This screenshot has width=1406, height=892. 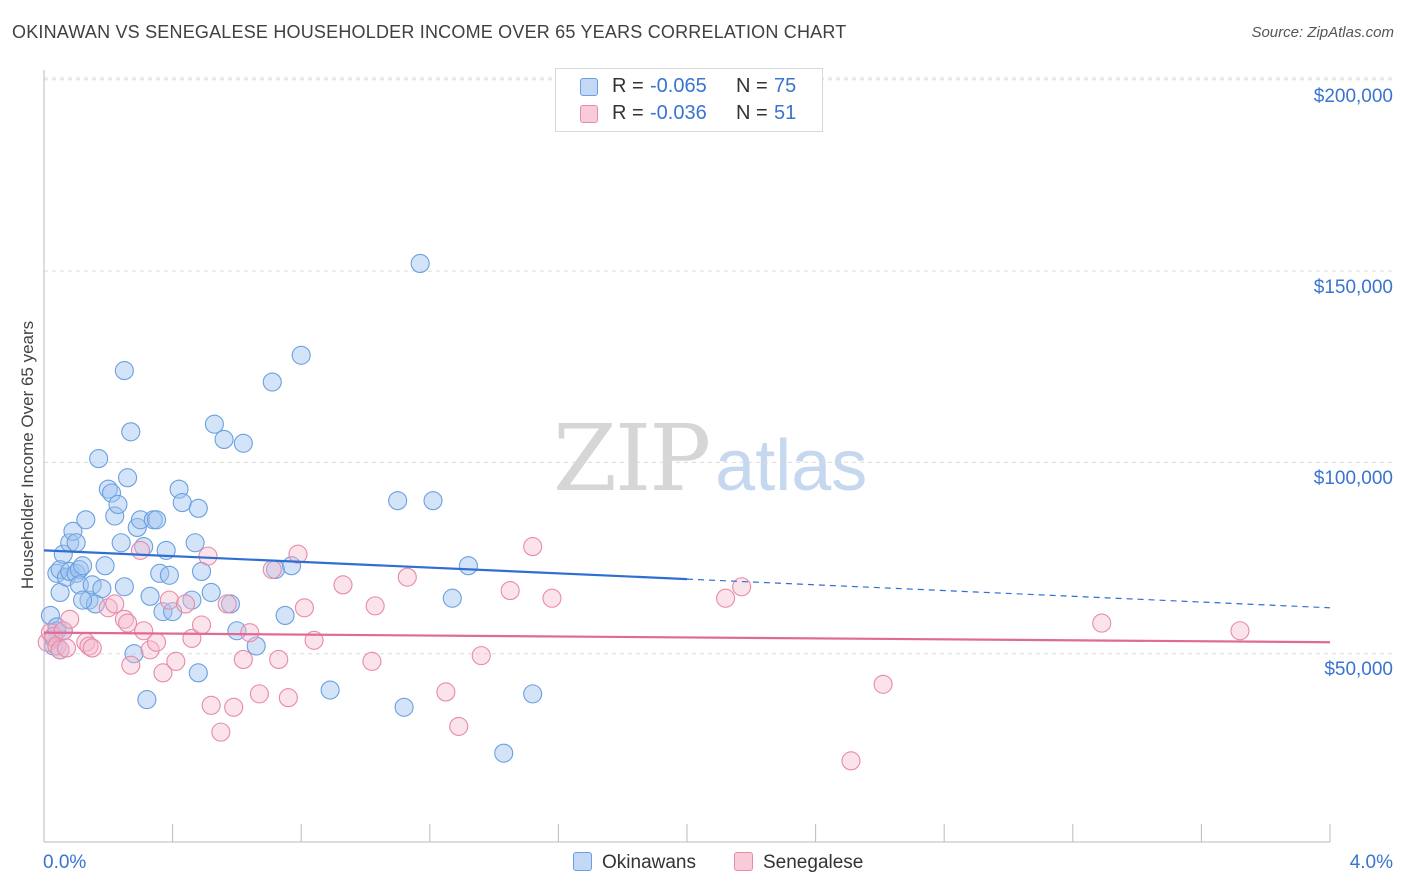 I want to click on x-tick-label-right: 4.0%, so click(x=1371, y=862).